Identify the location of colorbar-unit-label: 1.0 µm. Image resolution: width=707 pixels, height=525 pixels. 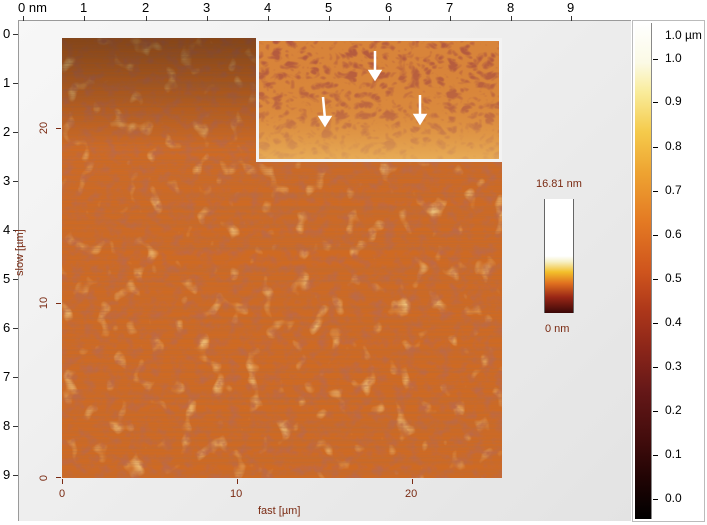
(683, 35).